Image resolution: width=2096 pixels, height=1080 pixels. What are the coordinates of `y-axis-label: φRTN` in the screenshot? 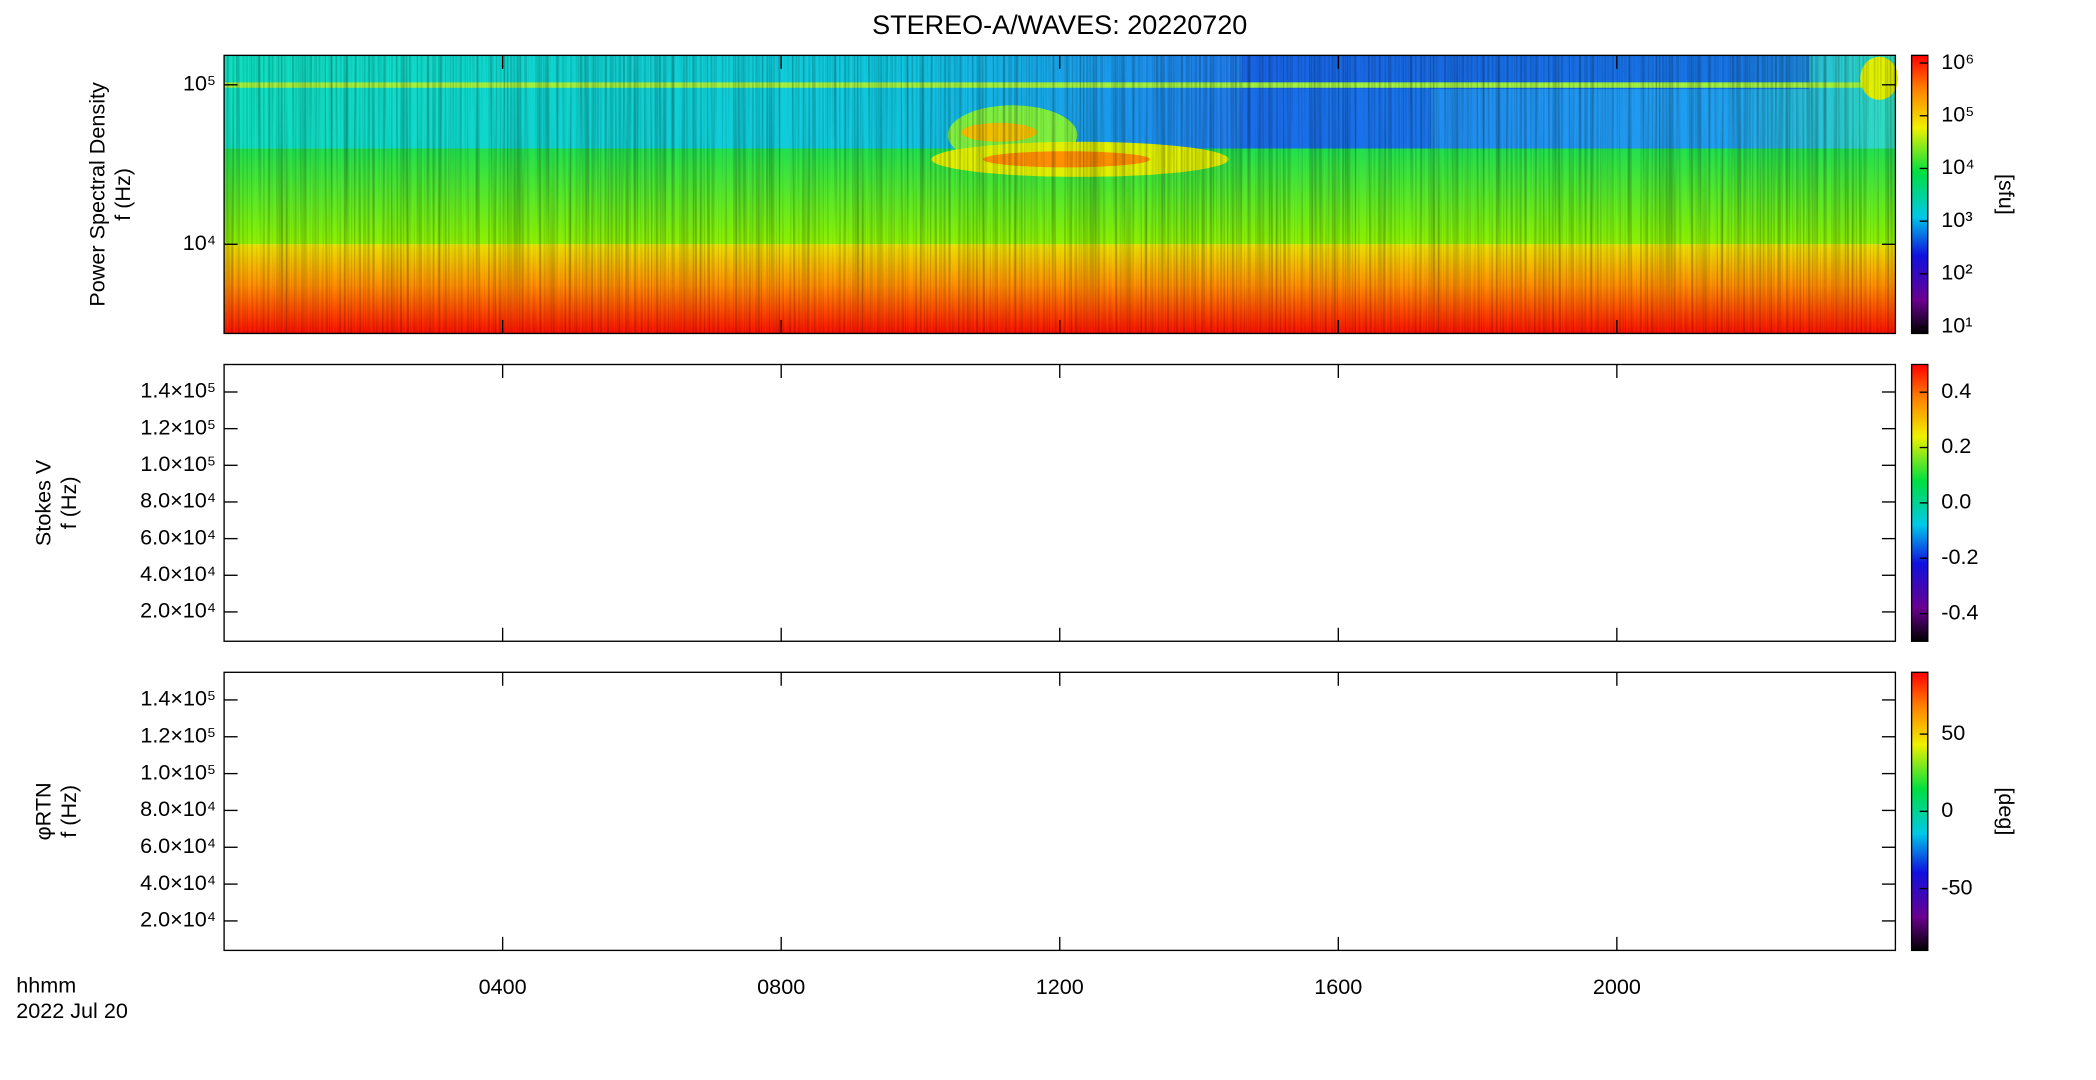 It's located at (42, 811).